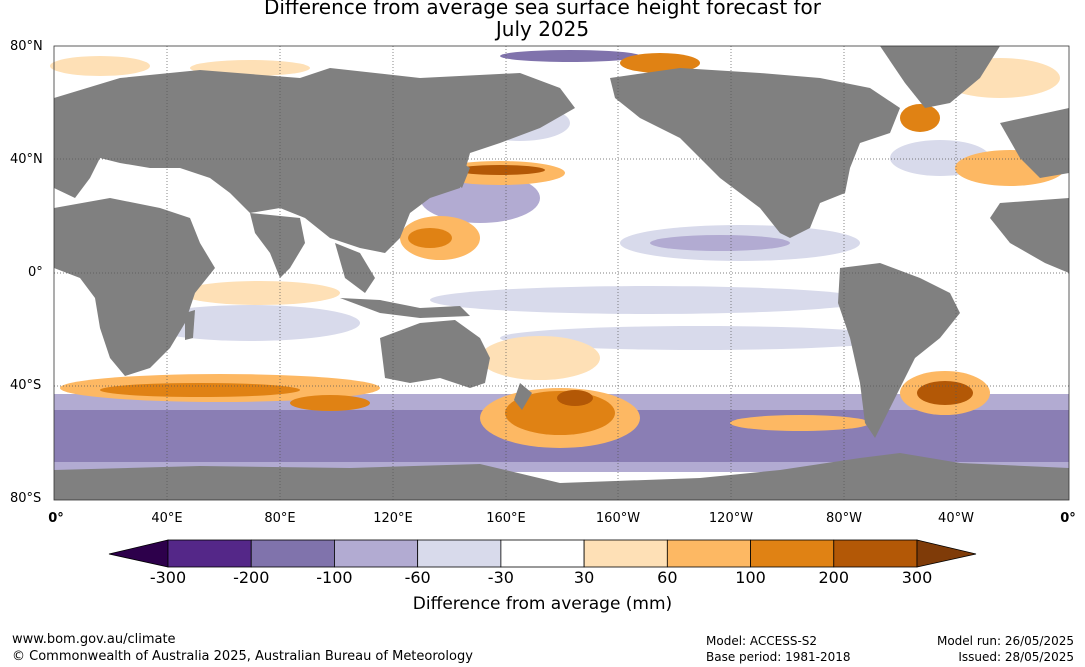 This screenshot has height=667, width=1085. Describe the element at coordinates (731, 518) in the screenshot. I see `lon-label-120w: 120°W` at that location.